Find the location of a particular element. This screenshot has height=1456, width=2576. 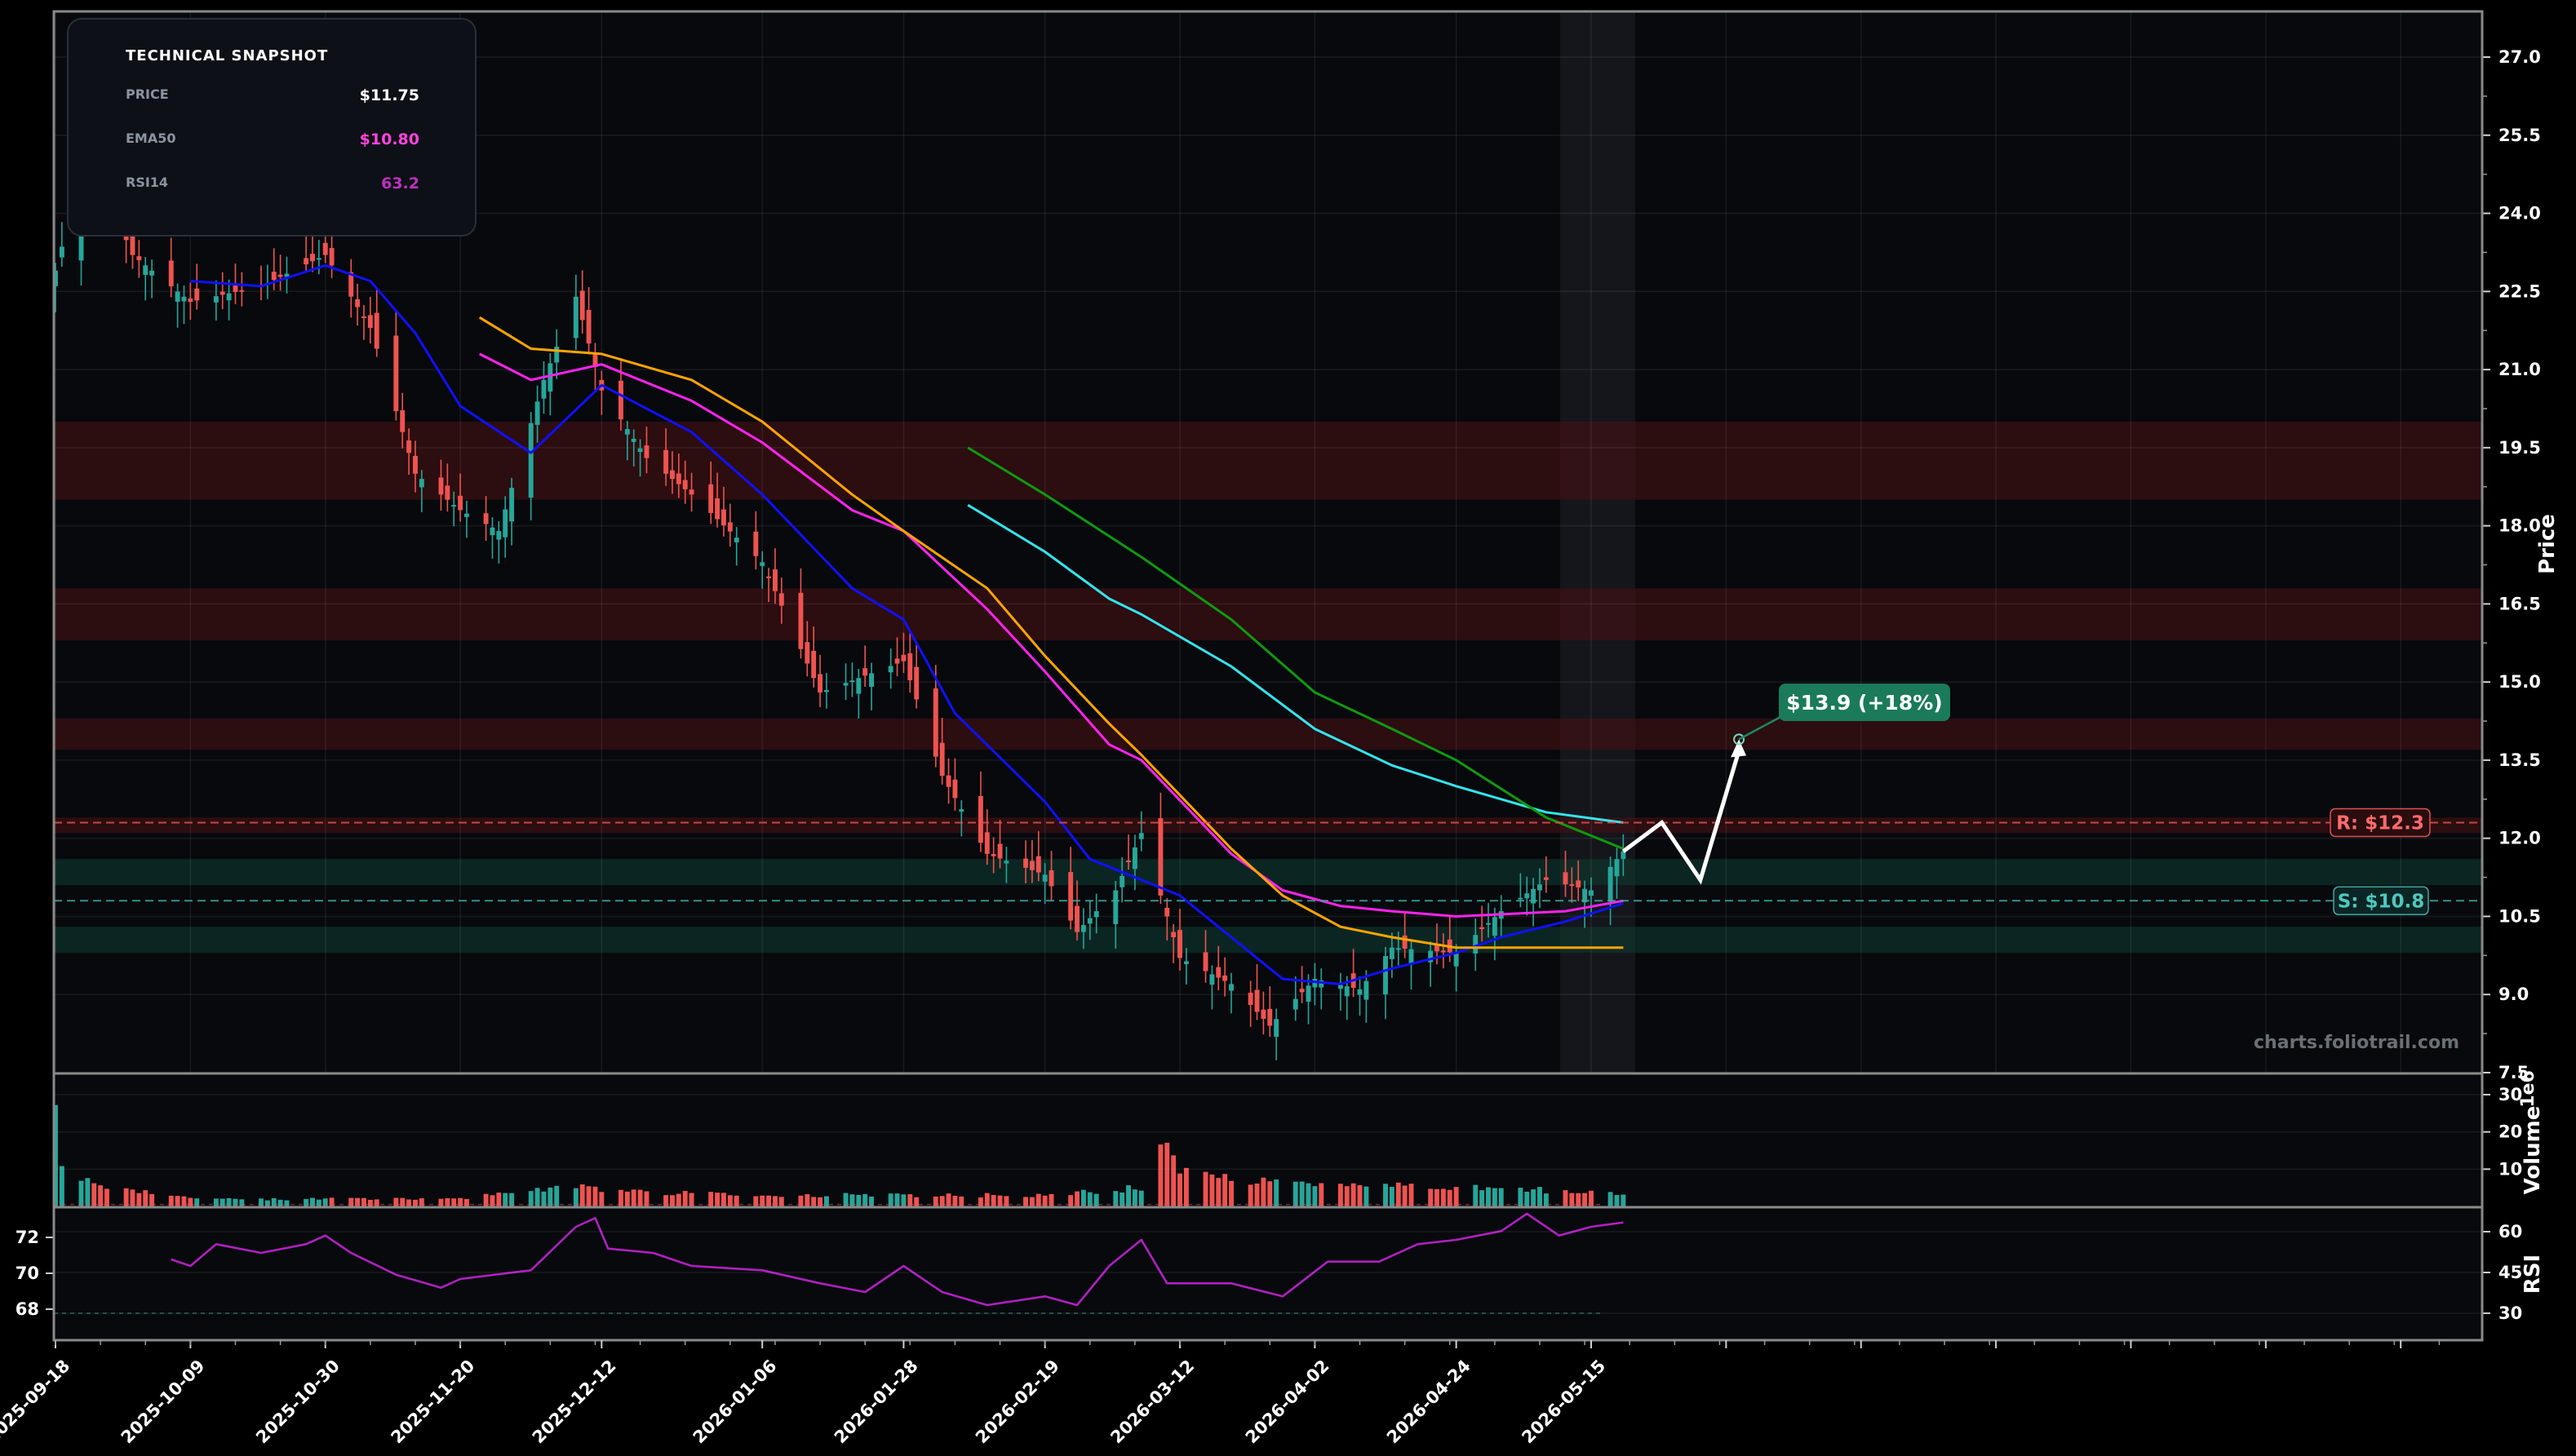

price-tick-label: 27.0 is located at coordinates (2519, 57).